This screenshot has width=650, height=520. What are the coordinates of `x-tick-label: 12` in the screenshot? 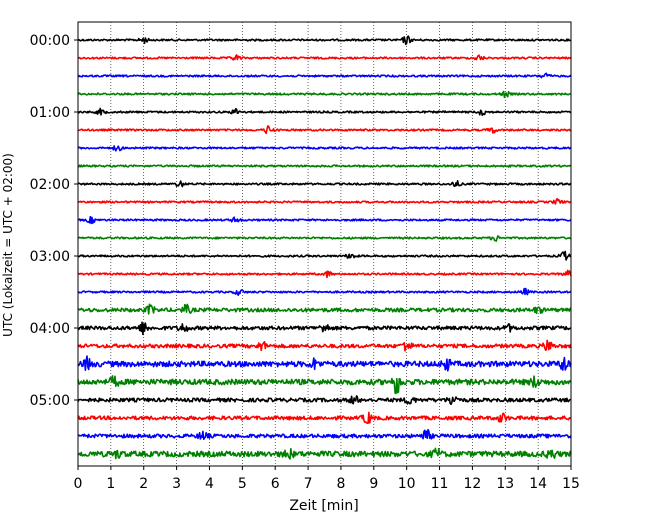 It's located at (472, 484).